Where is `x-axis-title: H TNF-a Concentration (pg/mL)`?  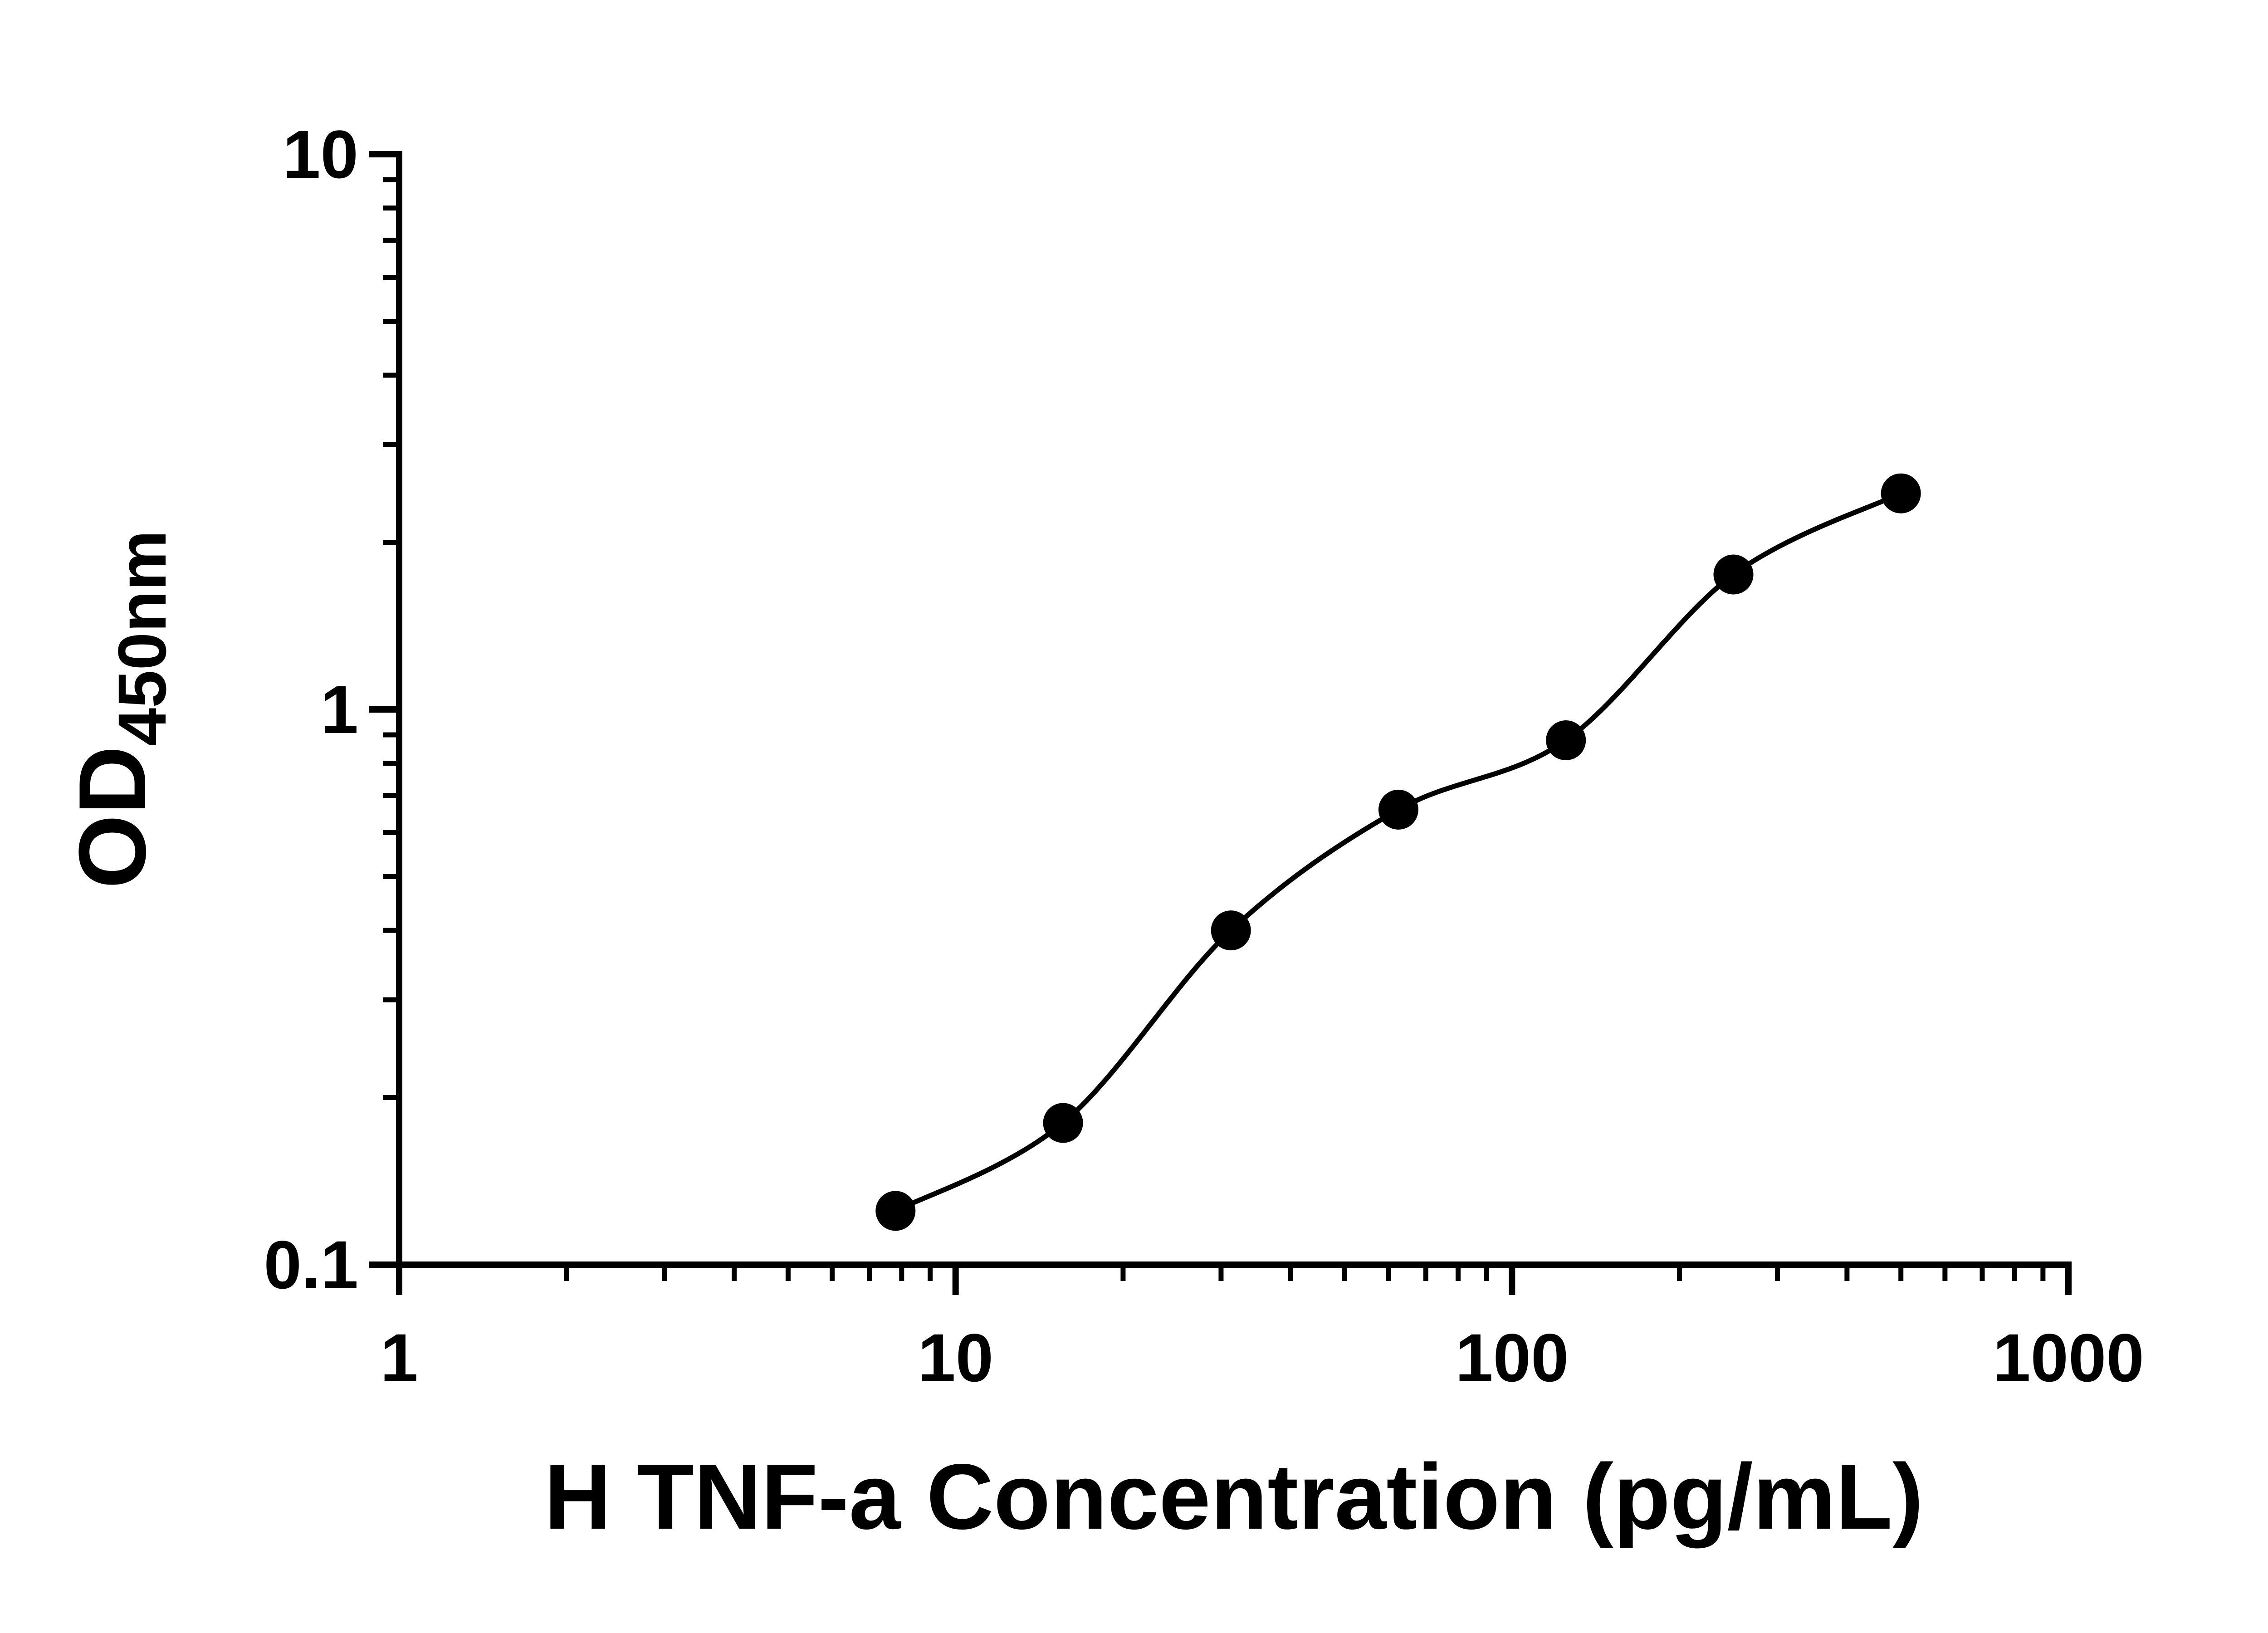
x-axis-title: H TNF-a Concentration (pg/mL) is located at coordinates (1234, 1497).